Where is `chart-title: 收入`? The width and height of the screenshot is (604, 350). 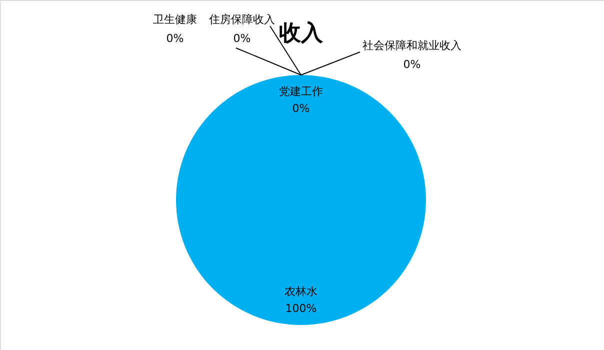 chart-title: 收入 is located at coordinates (301, 33).